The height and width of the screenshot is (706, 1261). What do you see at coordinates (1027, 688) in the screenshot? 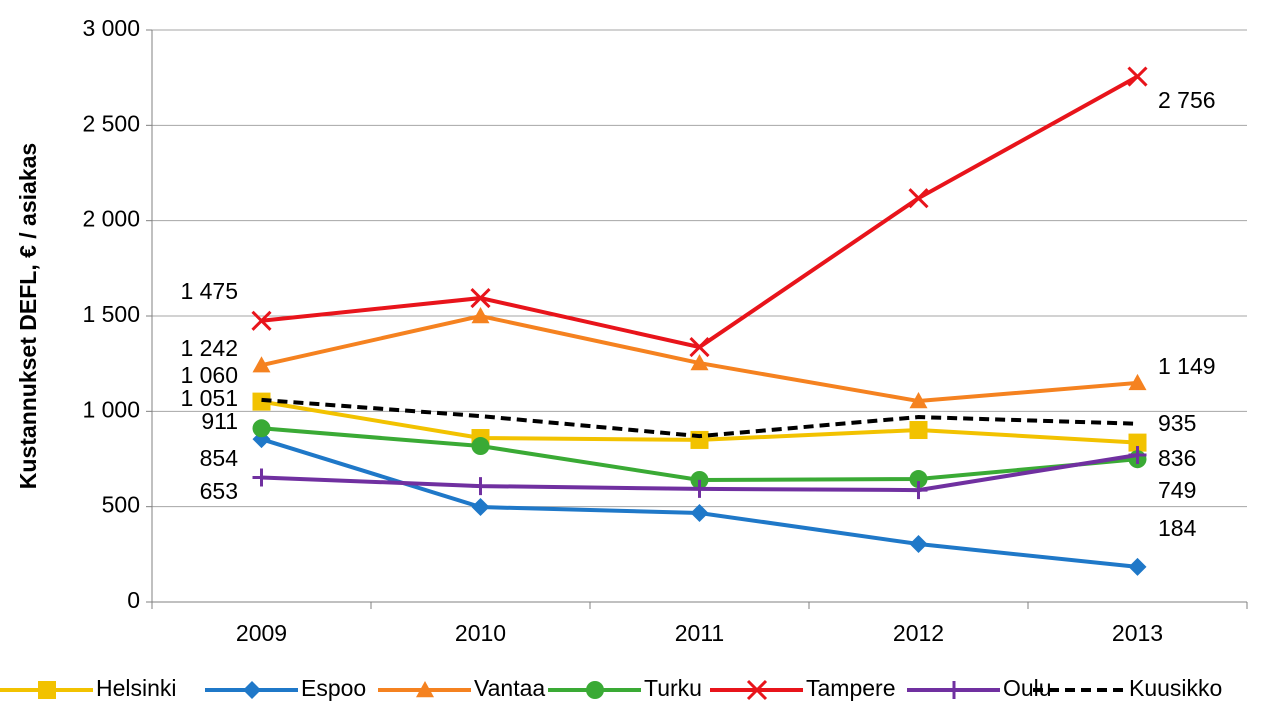
I see `legend-label: Oulu` at bounding box center [1027, 688].